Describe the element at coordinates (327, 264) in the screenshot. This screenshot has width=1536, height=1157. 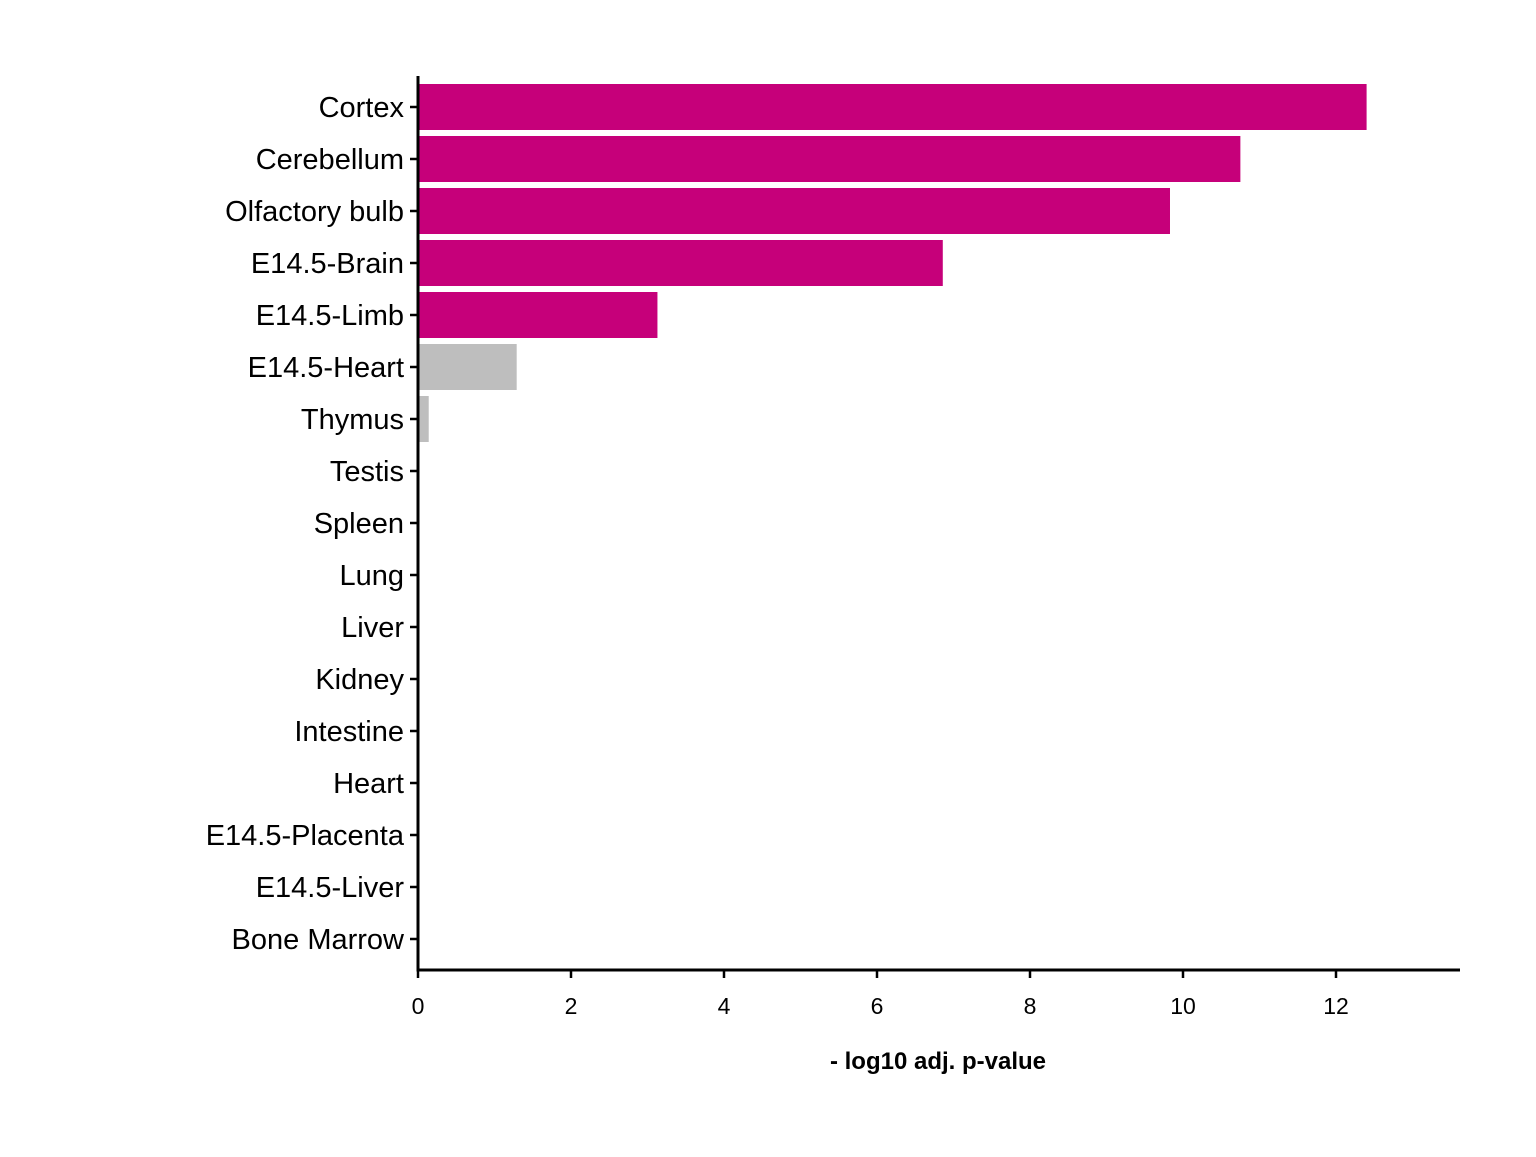
I see `y-tick-label-e14-5-brain: E14.5-Brain` at that location.